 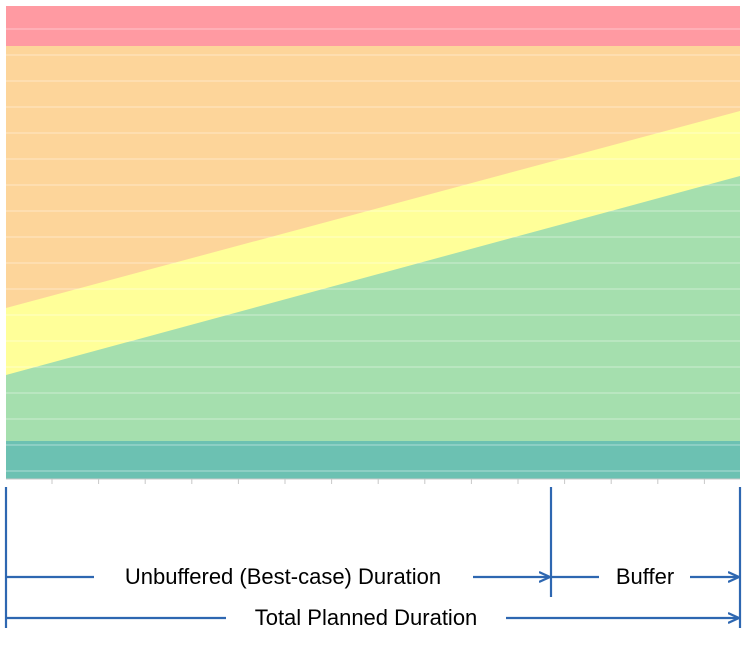 I want to click on total-planned-duration-label: Total Planned Duration, so click(x=366, y=617).